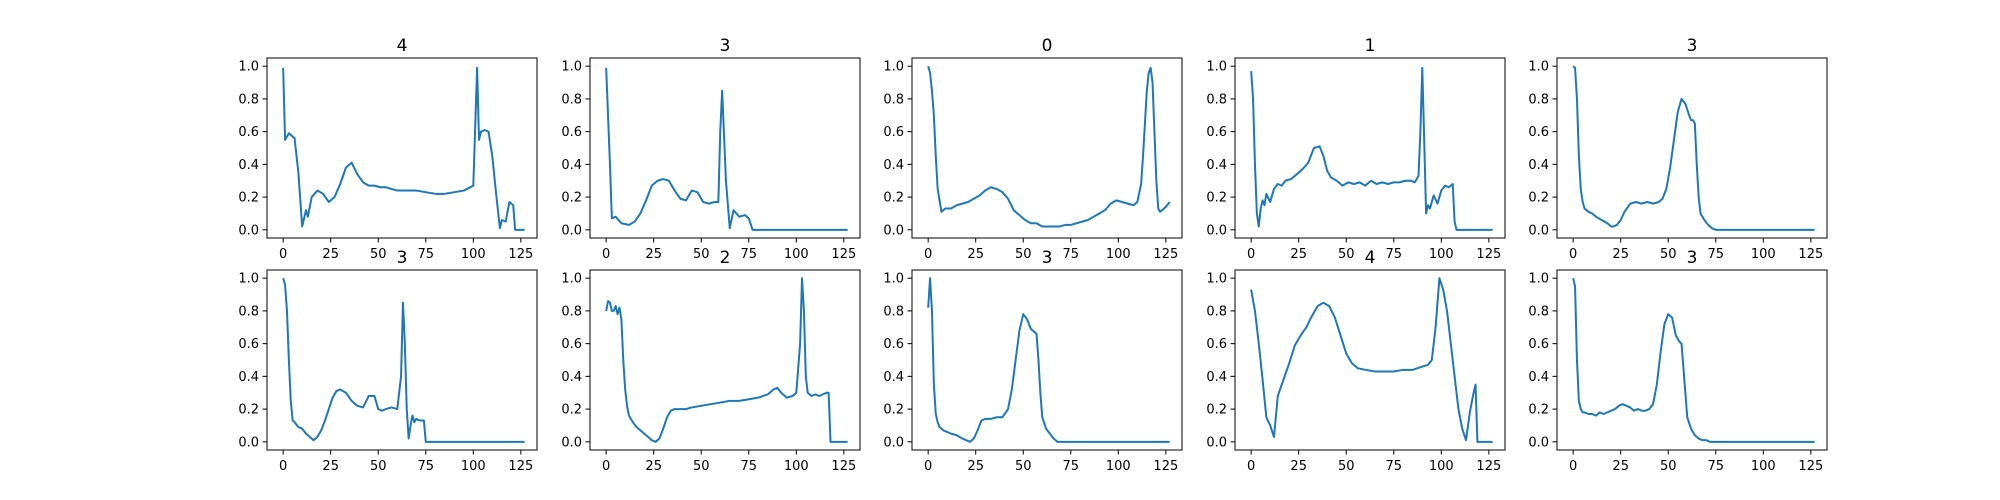 This screenshot has width=2000, height=500. I want to click on subplot-8: 0 25 50 75 100 125 0.0 0.2 0.4 0.6 0.8 1.0 3, so click(1033, 361).